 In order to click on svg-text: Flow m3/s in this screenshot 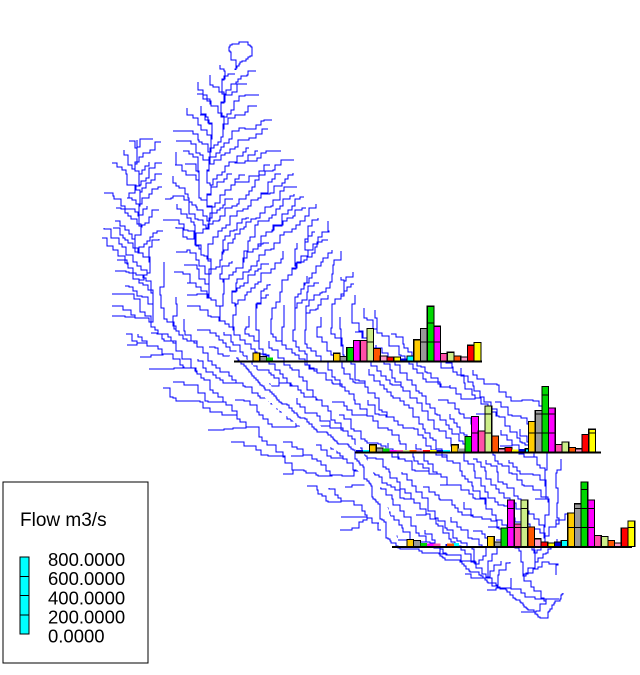, I will do `click(63, 520)`.